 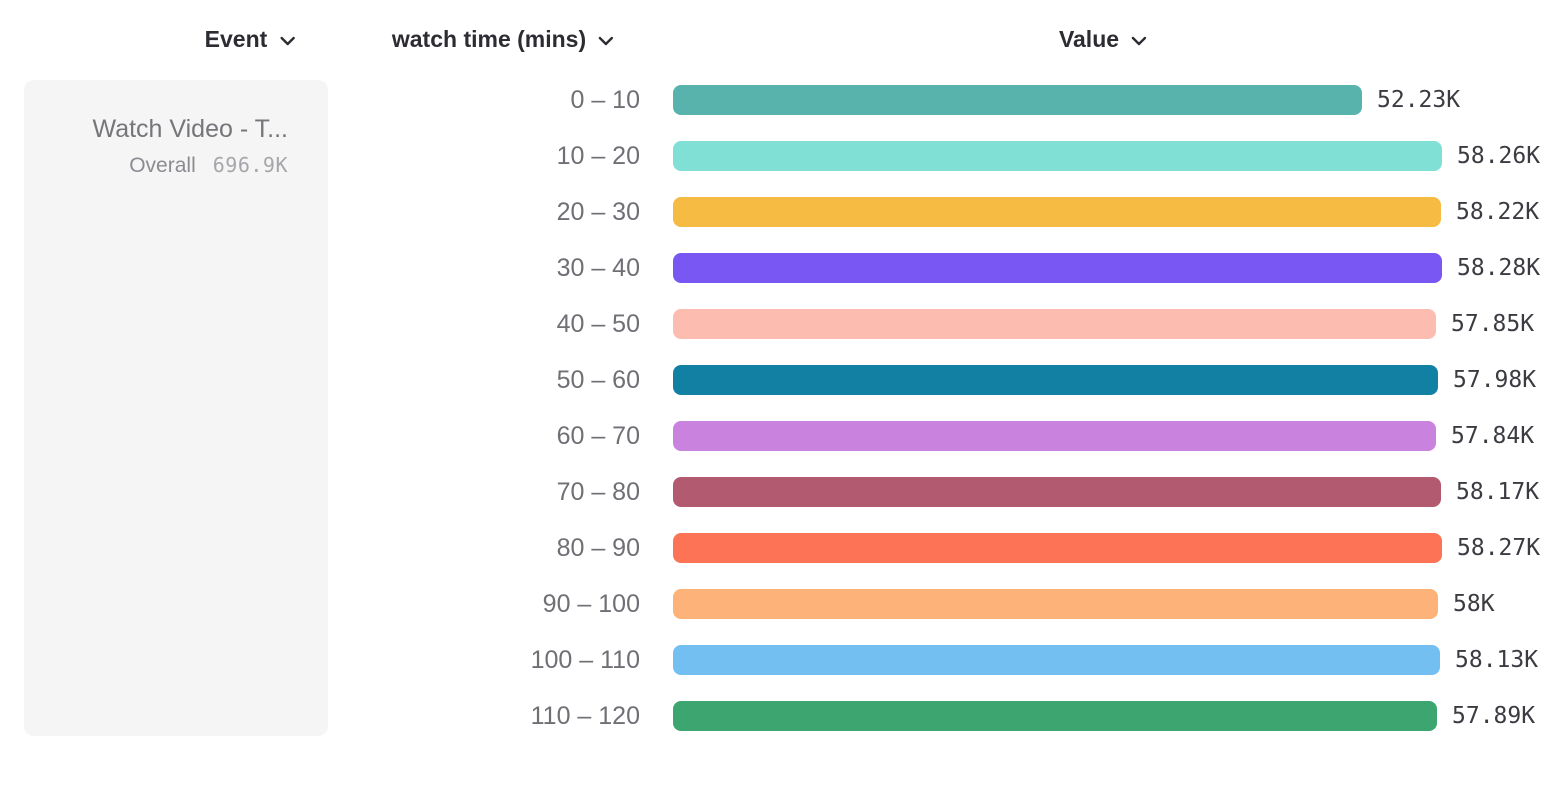 I want to click on bucket-label: 90 – 100, so click(x=591, y=603).